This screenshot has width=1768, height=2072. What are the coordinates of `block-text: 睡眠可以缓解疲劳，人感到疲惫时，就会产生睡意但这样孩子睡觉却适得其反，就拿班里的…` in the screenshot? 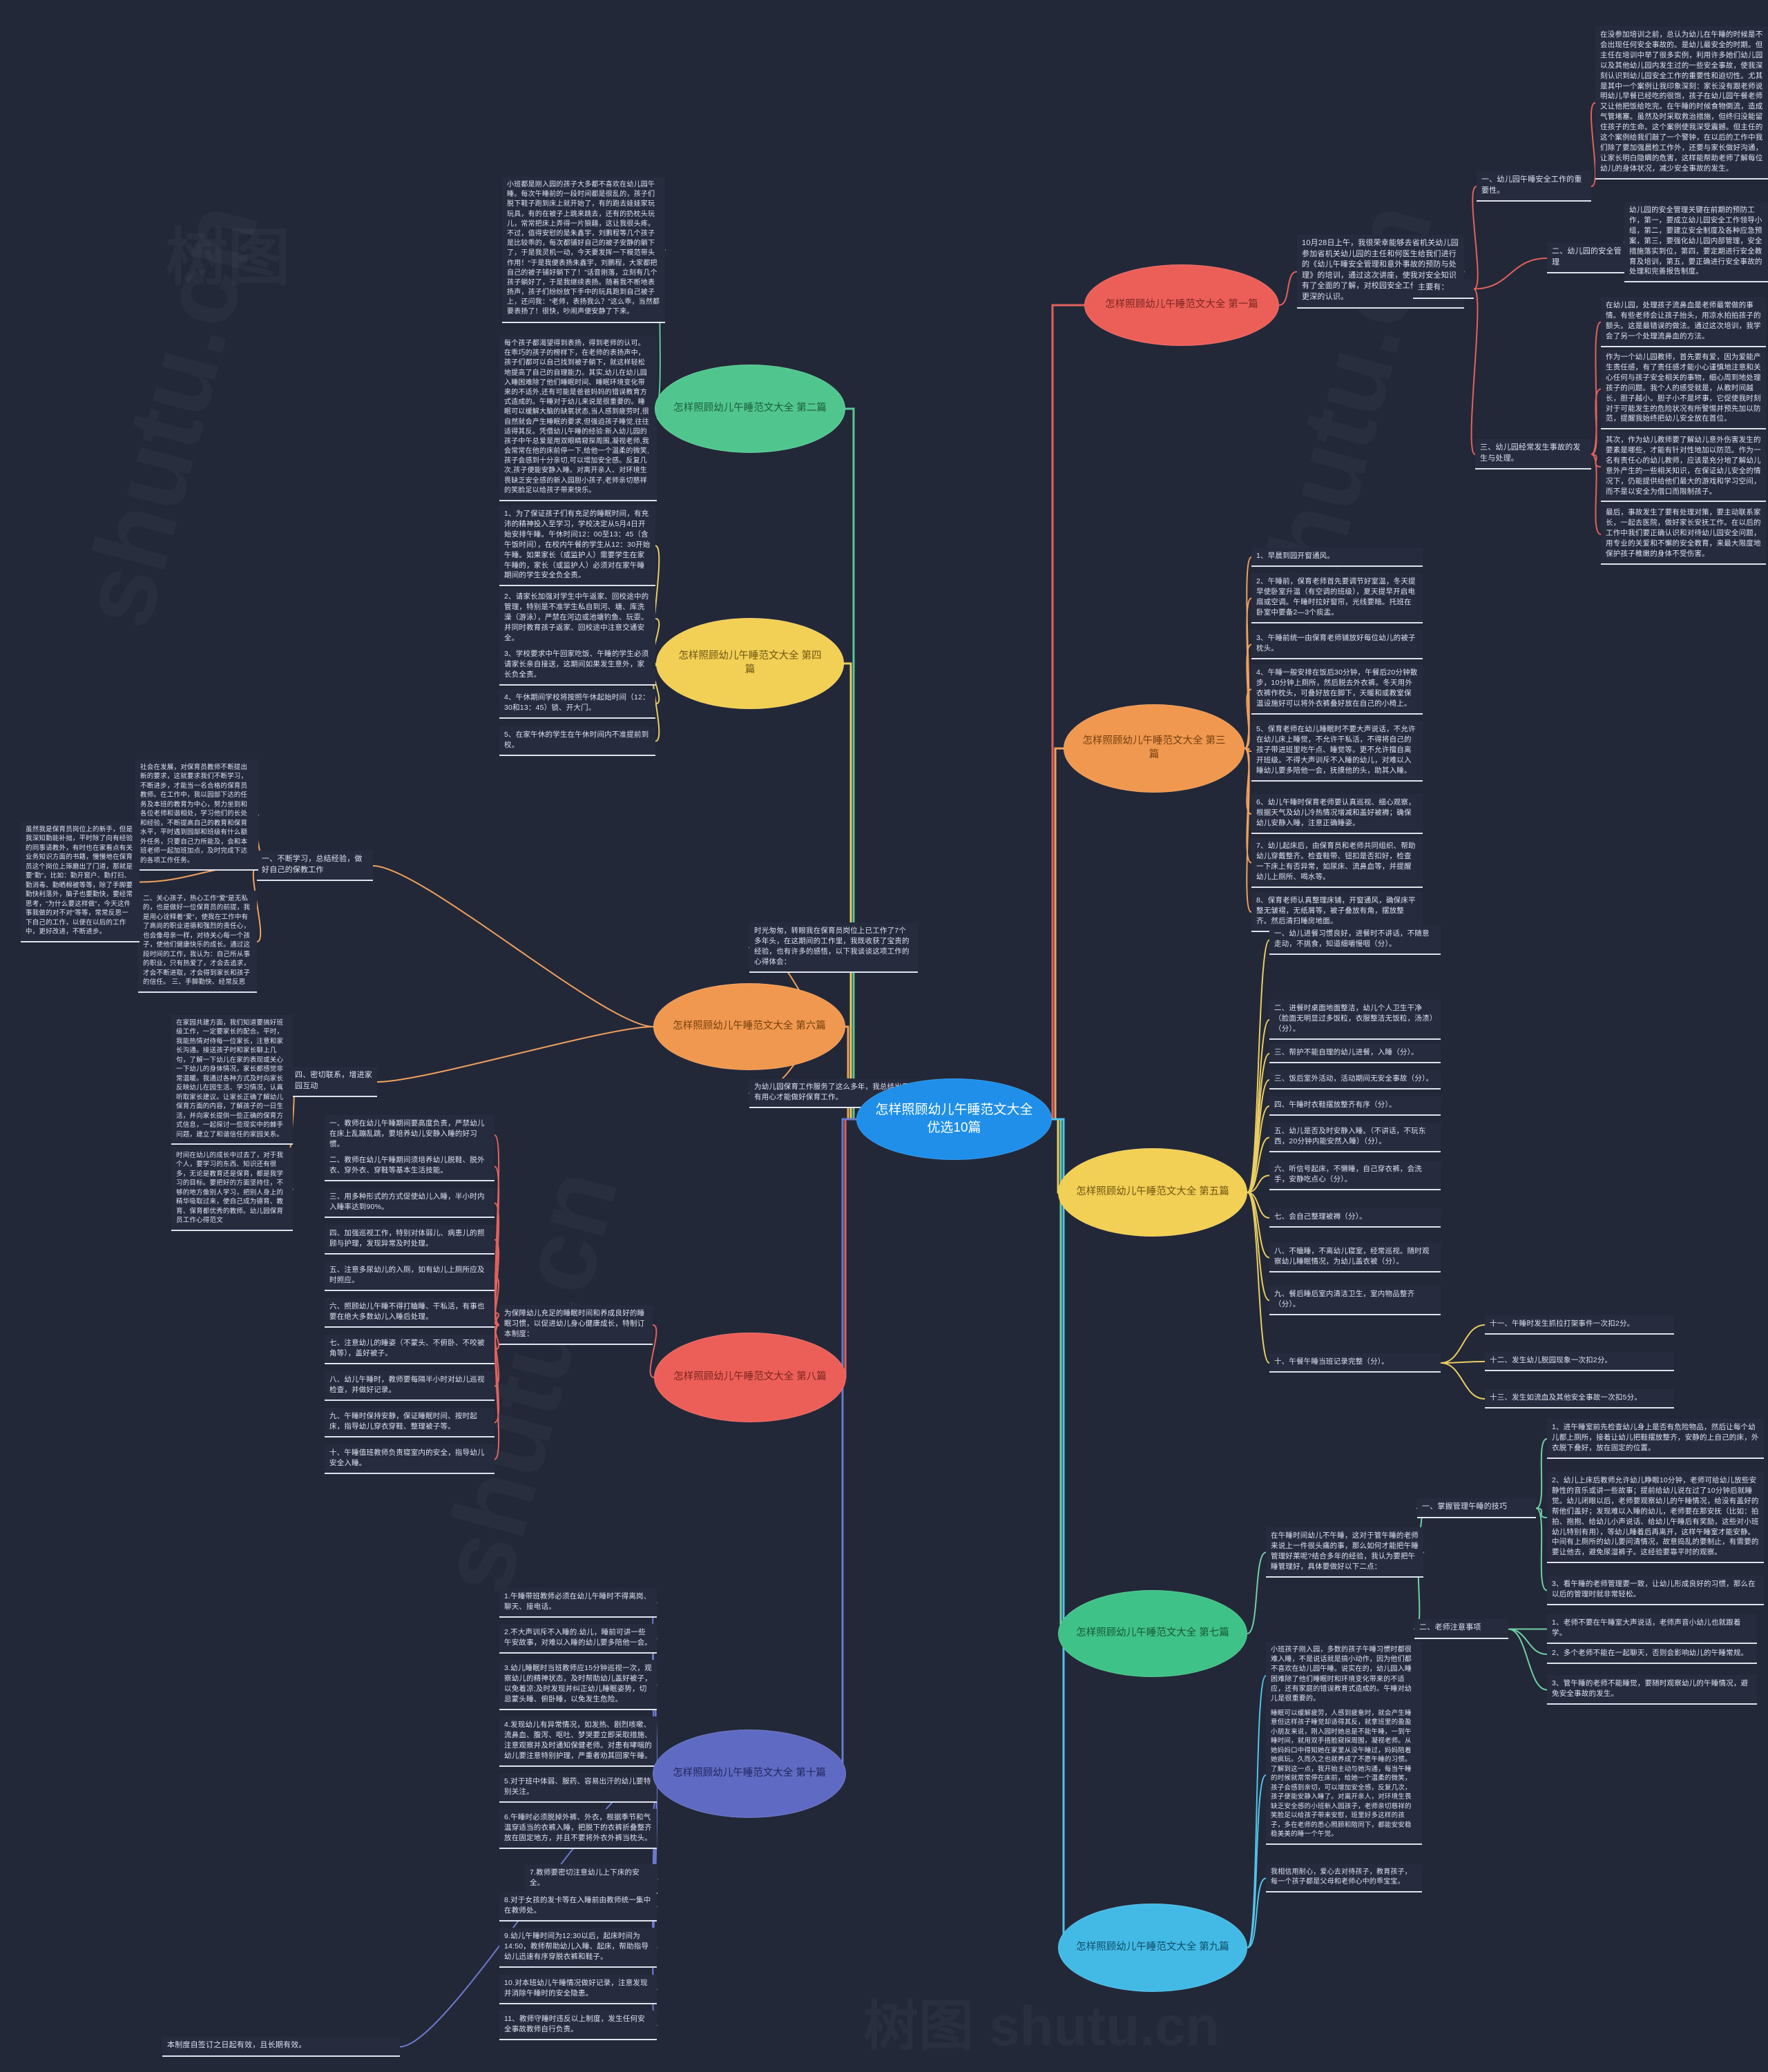 It's located at (1341, 1775).